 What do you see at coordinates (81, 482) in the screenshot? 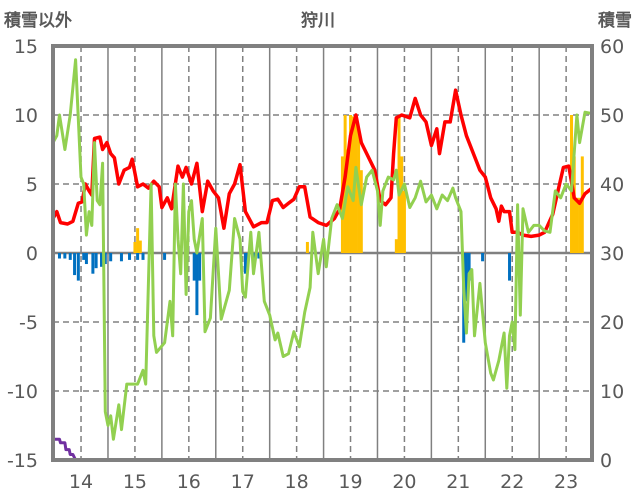
I see `x-tick-label: 14` at bounding box center [81, 482].